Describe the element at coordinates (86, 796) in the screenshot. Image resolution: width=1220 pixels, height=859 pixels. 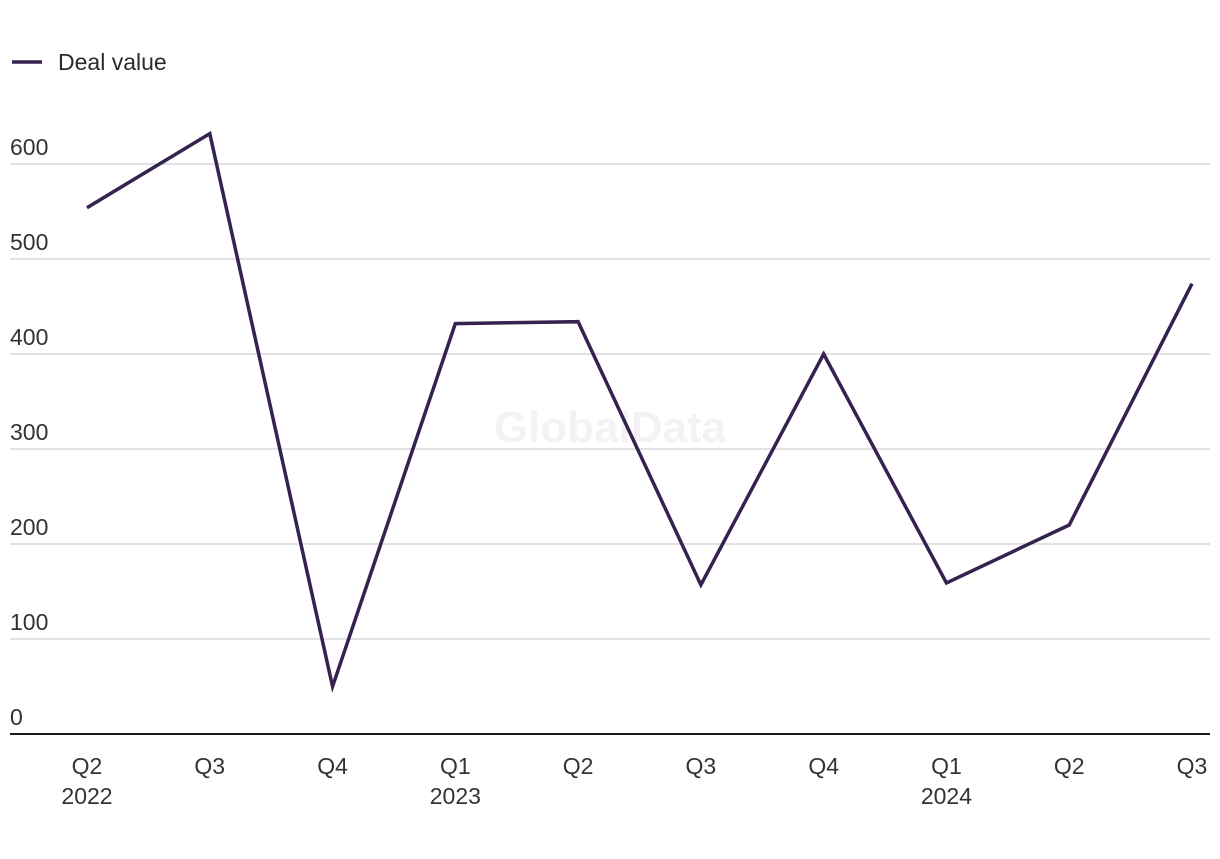
I see `x-year-label: 2022` at that location.